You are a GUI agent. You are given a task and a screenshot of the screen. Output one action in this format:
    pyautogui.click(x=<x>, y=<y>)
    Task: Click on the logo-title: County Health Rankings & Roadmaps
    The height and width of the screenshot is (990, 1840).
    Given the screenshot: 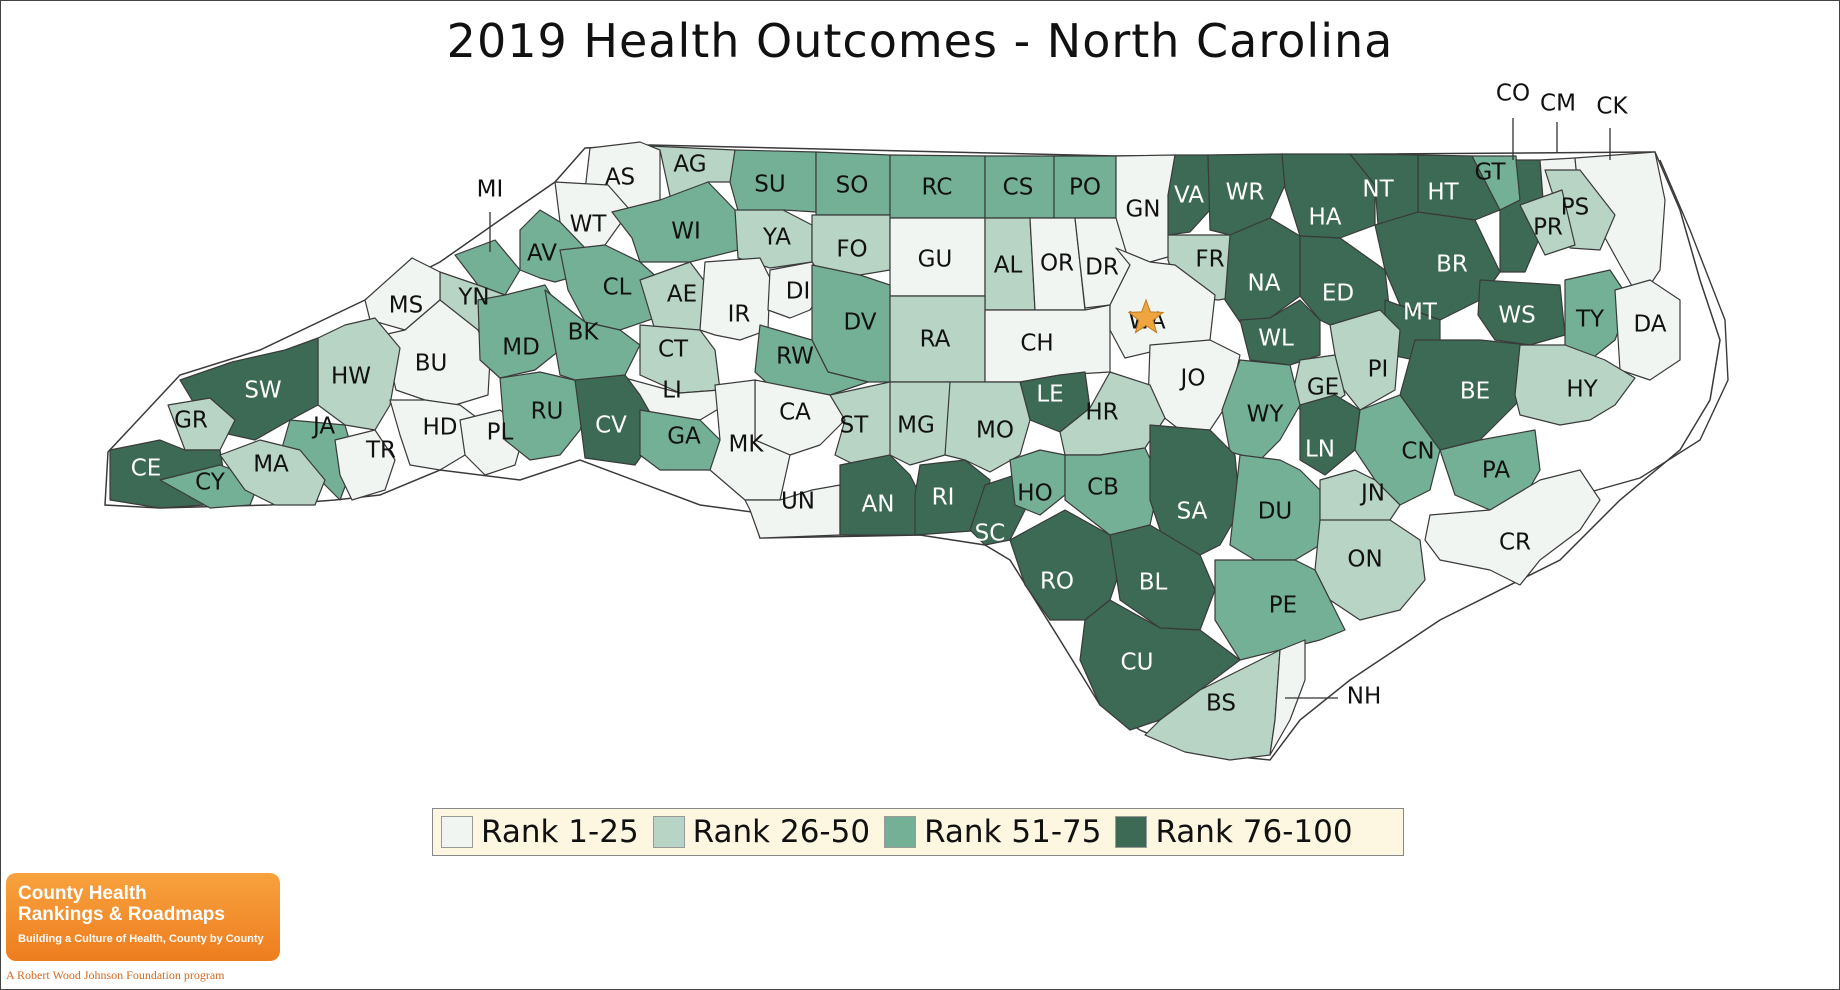 What is the action you would take?
    pyautogui.click(x=121, y=904)
    